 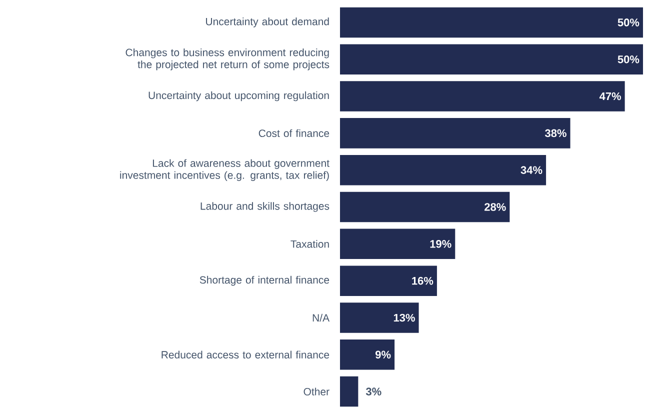 What do you see at coordinates (294, 133) in the screenshot?
I see `y-tick-label: Cost of finance` at bounding box center [294, 133].